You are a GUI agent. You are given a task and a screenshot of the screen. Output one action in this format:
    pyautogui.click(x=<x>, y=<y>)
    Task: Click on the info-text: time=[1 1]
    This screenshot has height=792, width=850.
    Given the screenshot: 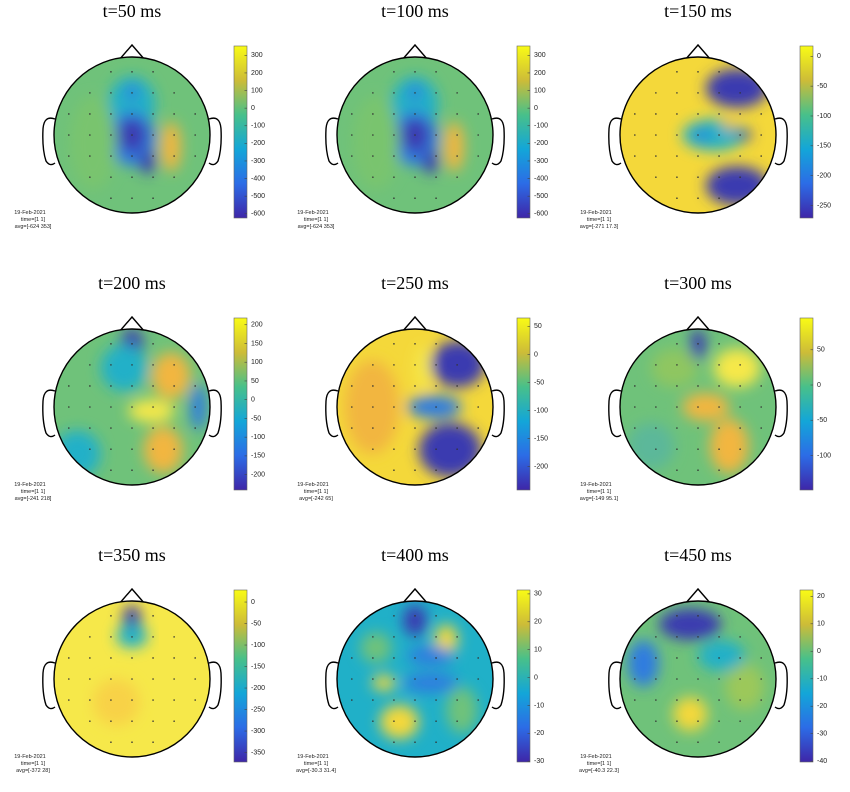 What is the action you would take?
    pyautogui.click(x=316, y=492)
    